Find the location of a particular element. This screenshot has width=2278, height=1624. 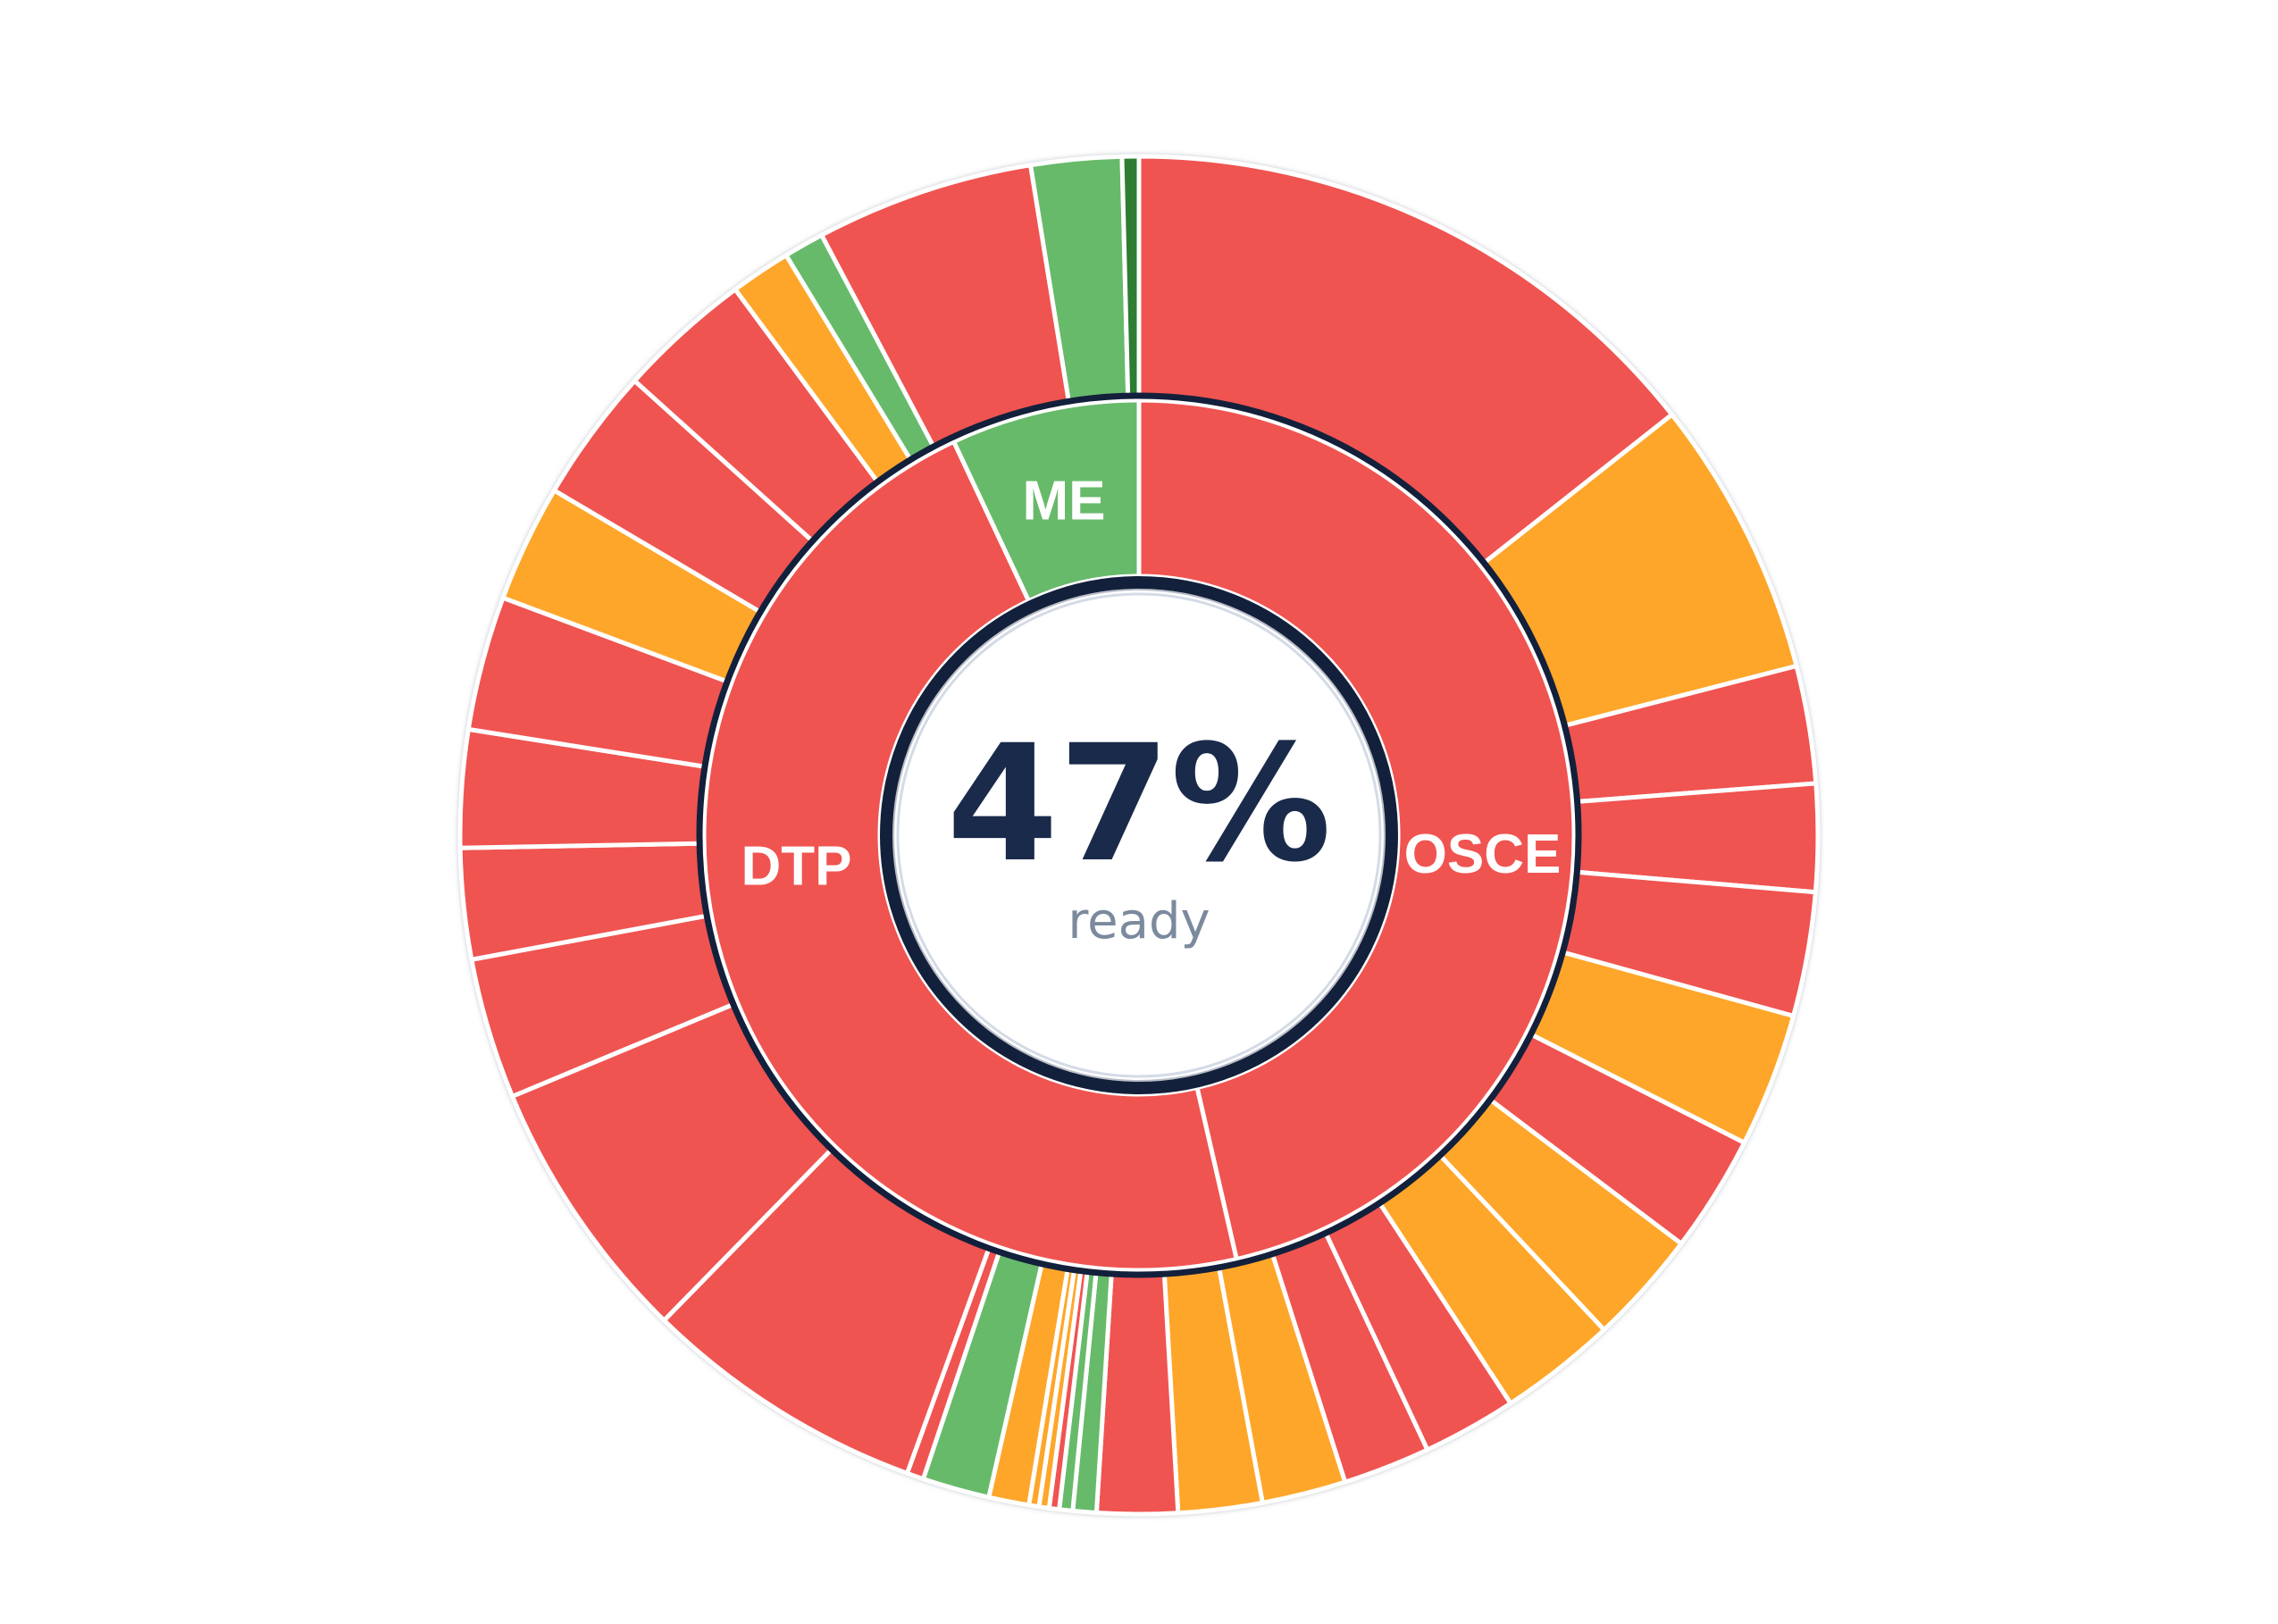

inner-label-osce: OSCE is located at coordinates (1483, 855).